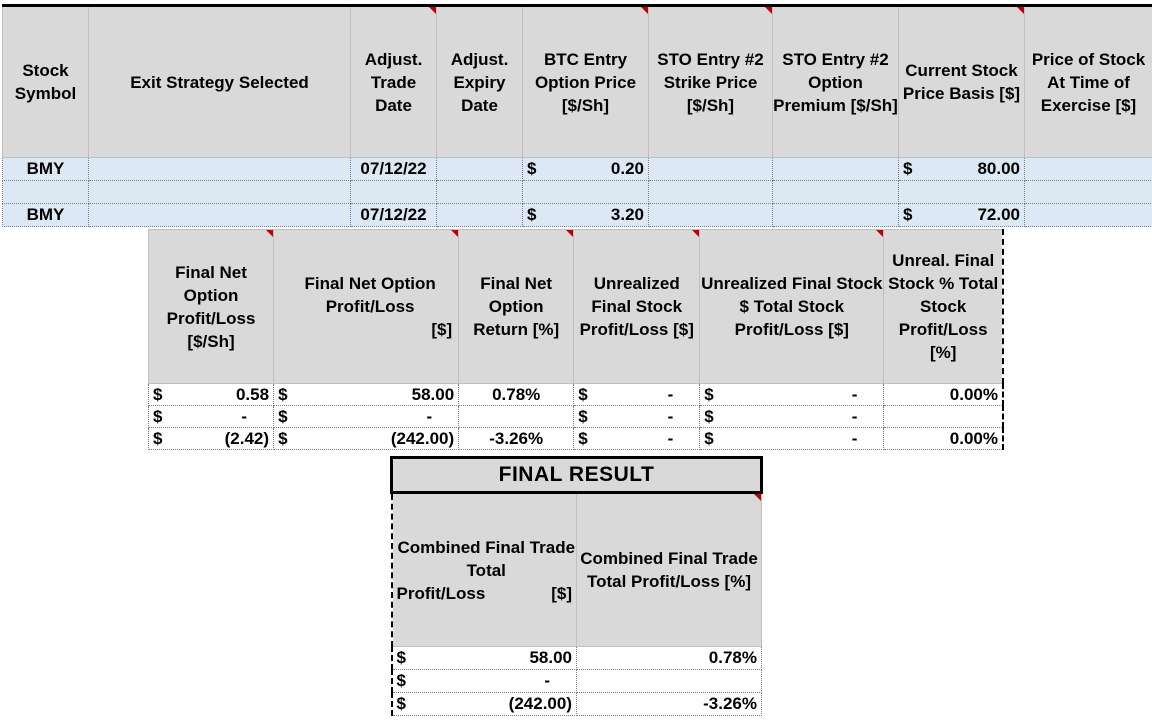  I want to click on cell-trade-date, so click(393, 192).